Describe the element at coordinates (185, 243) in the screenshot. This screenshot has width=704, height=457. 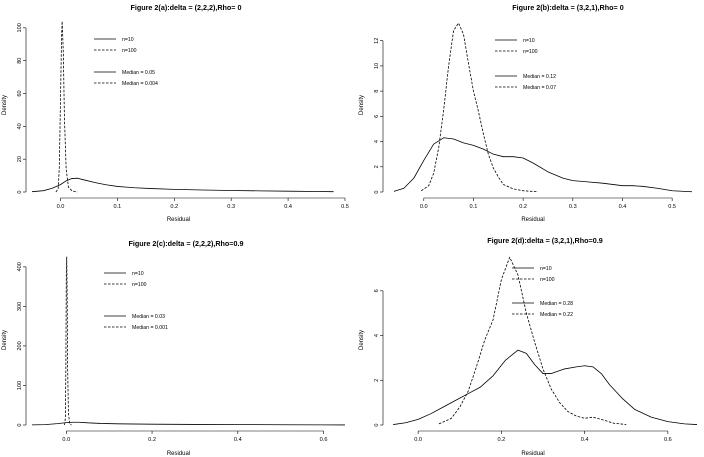
I see `chart-title: Figure 2(c):delta = (2,2,2),Rho=0.9` at that location.